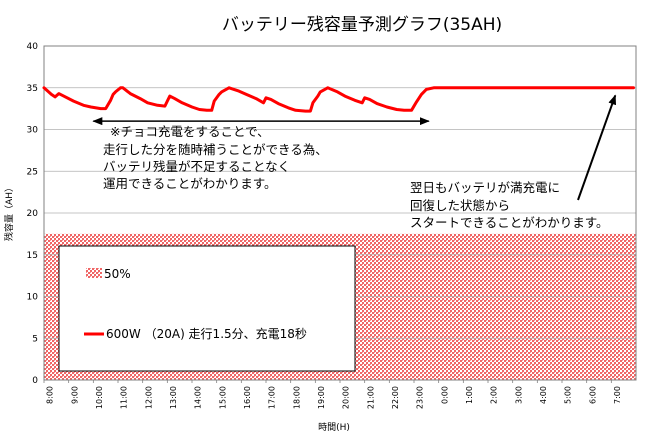  I want to click on y-tick-label: 10, so click(33, 298).